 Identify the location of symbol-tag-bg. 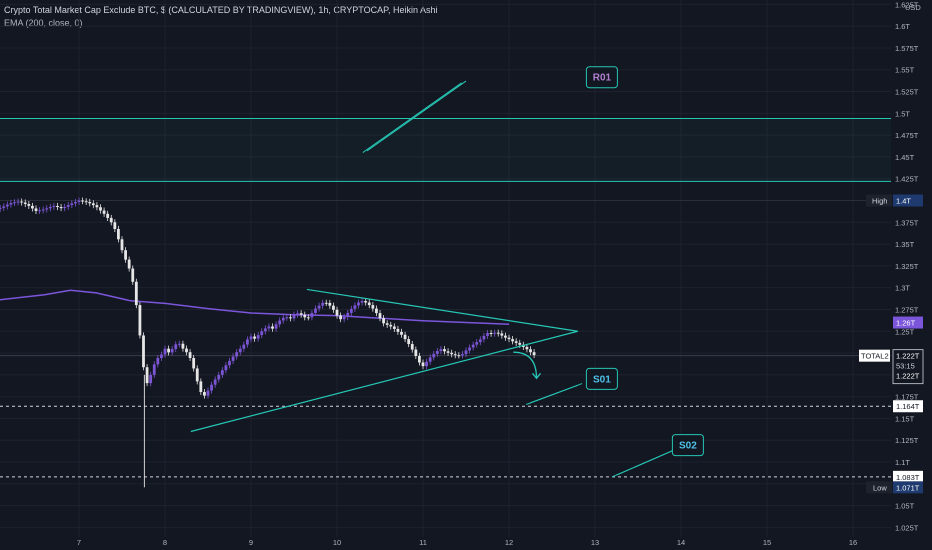
(874, 355).